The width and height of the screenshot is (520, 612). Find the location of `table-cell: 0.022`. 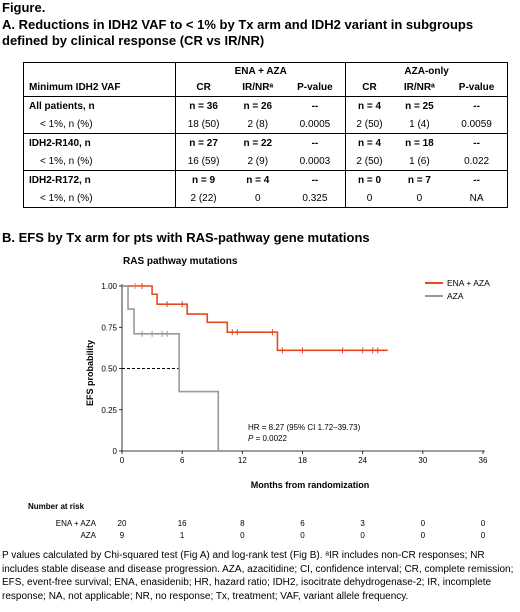

table-cell: 0.022 is located at coordinates (477, 161).